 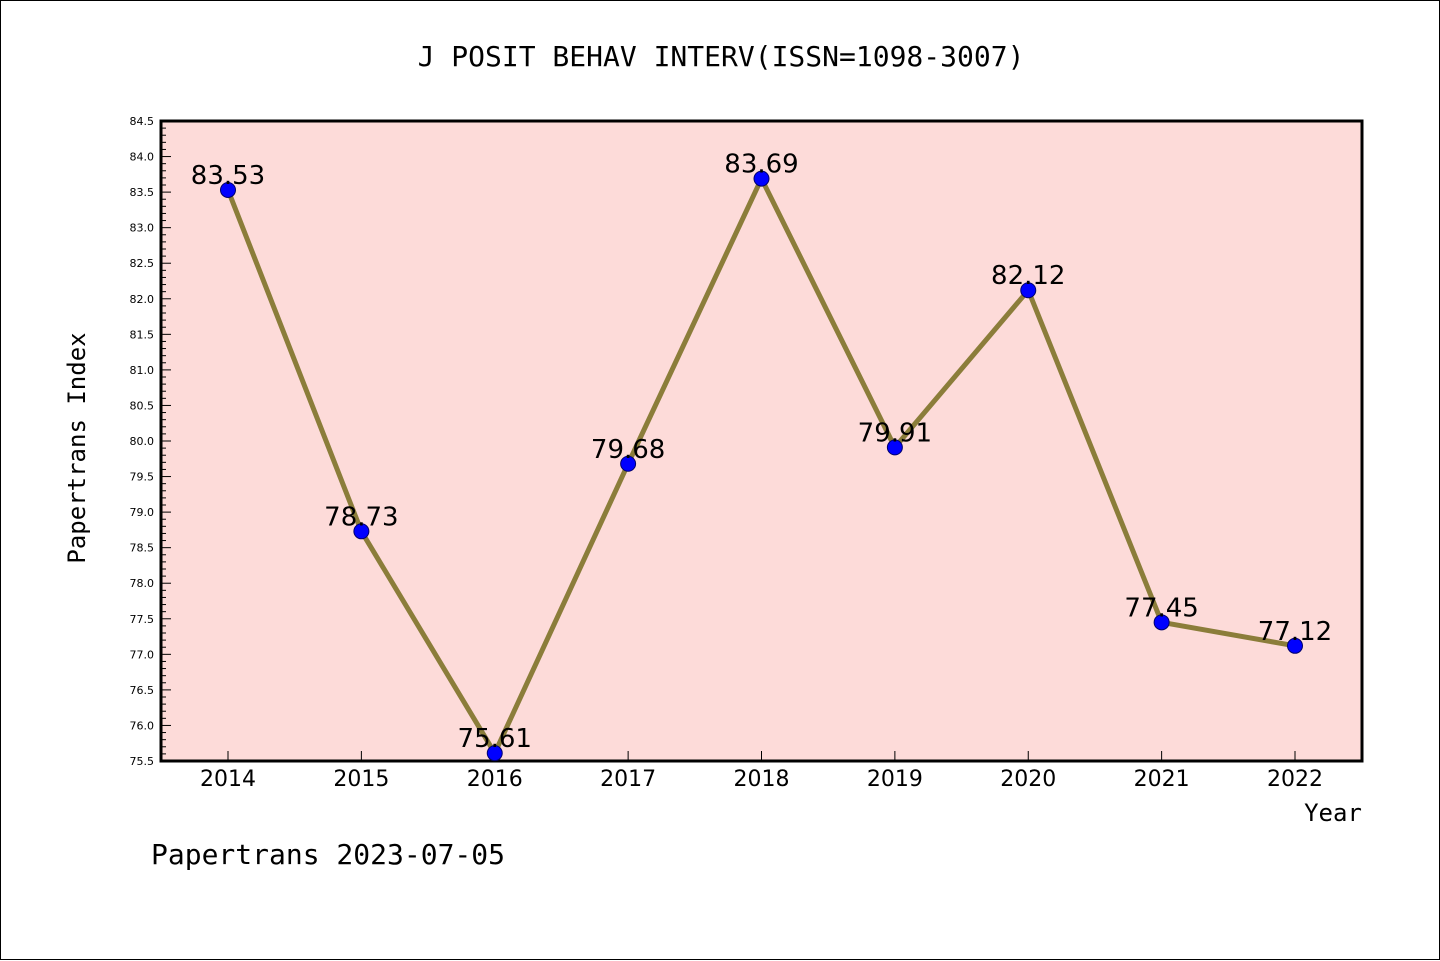 I want to click on y-tick-label: 81.0, so click(x=142, y=370).